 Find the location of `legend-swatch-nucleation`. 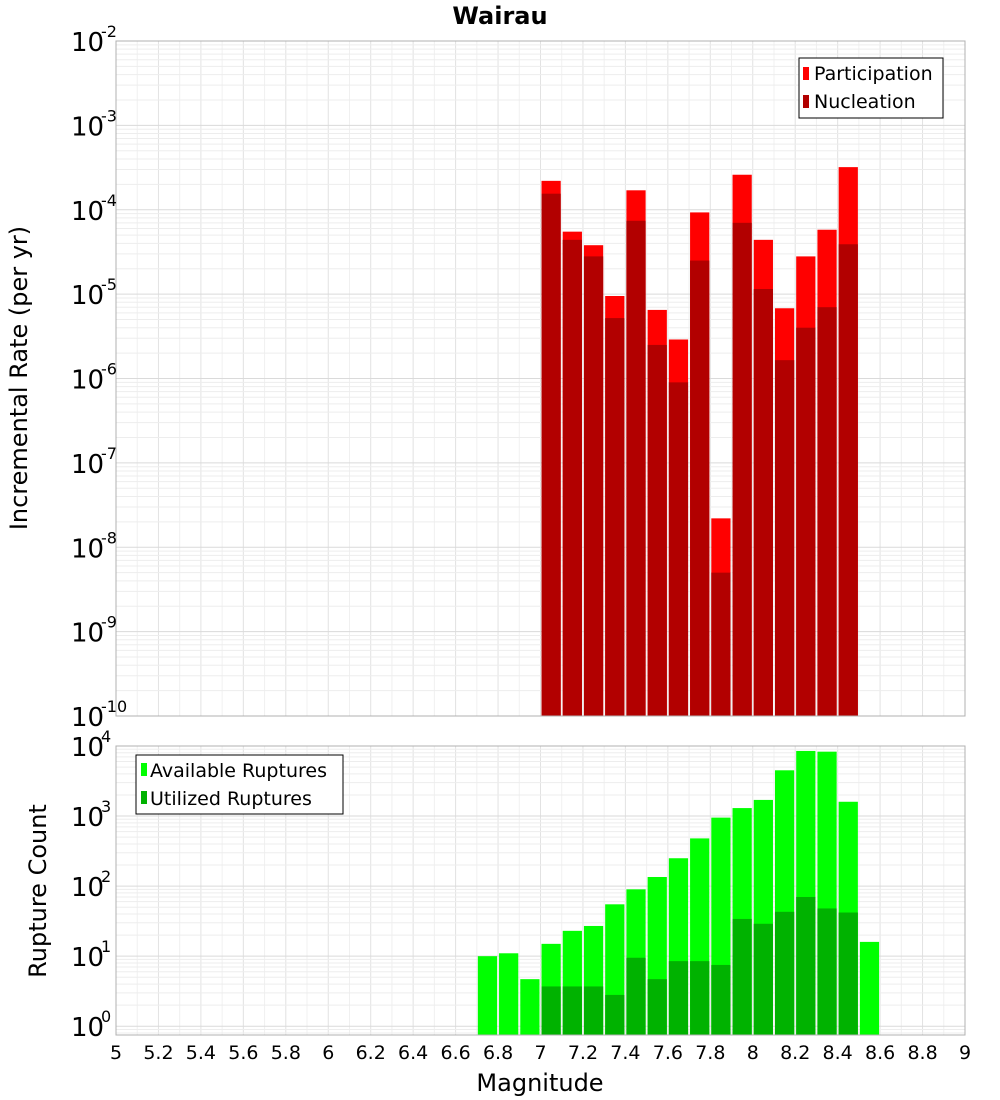

legend-swatch-nucleation is located at coordinates (806, 101).